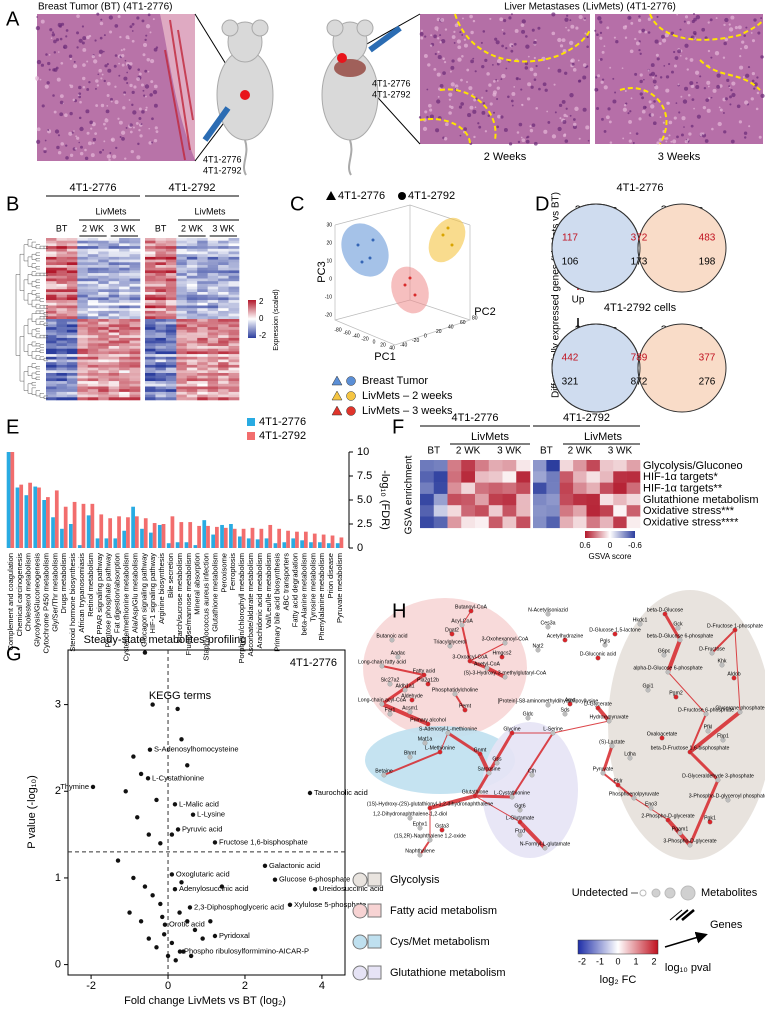 Image resolution: width=765 pixels, height=1009 pixels. What do you see at coordinates (134, 593) in the screenshot?
I see `x-tick-label: Ala/Asp/Glu metabolism` at bounding box center [134, 593].